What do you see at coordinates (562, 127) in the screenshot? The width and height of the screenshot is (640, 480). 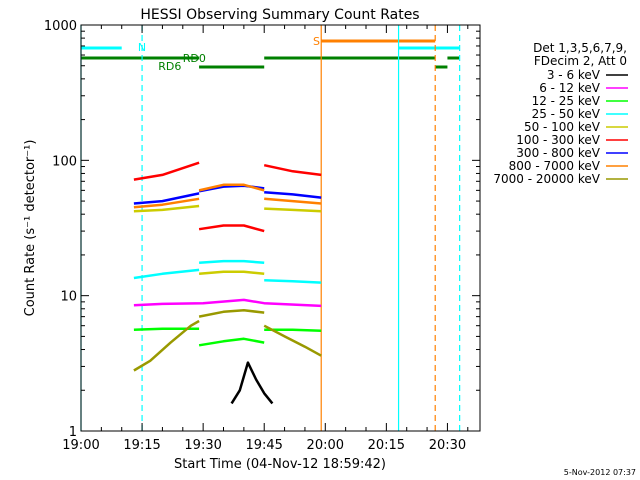 I see `legend-label: 50 - 100 keV` at bounding box center [562, 127].